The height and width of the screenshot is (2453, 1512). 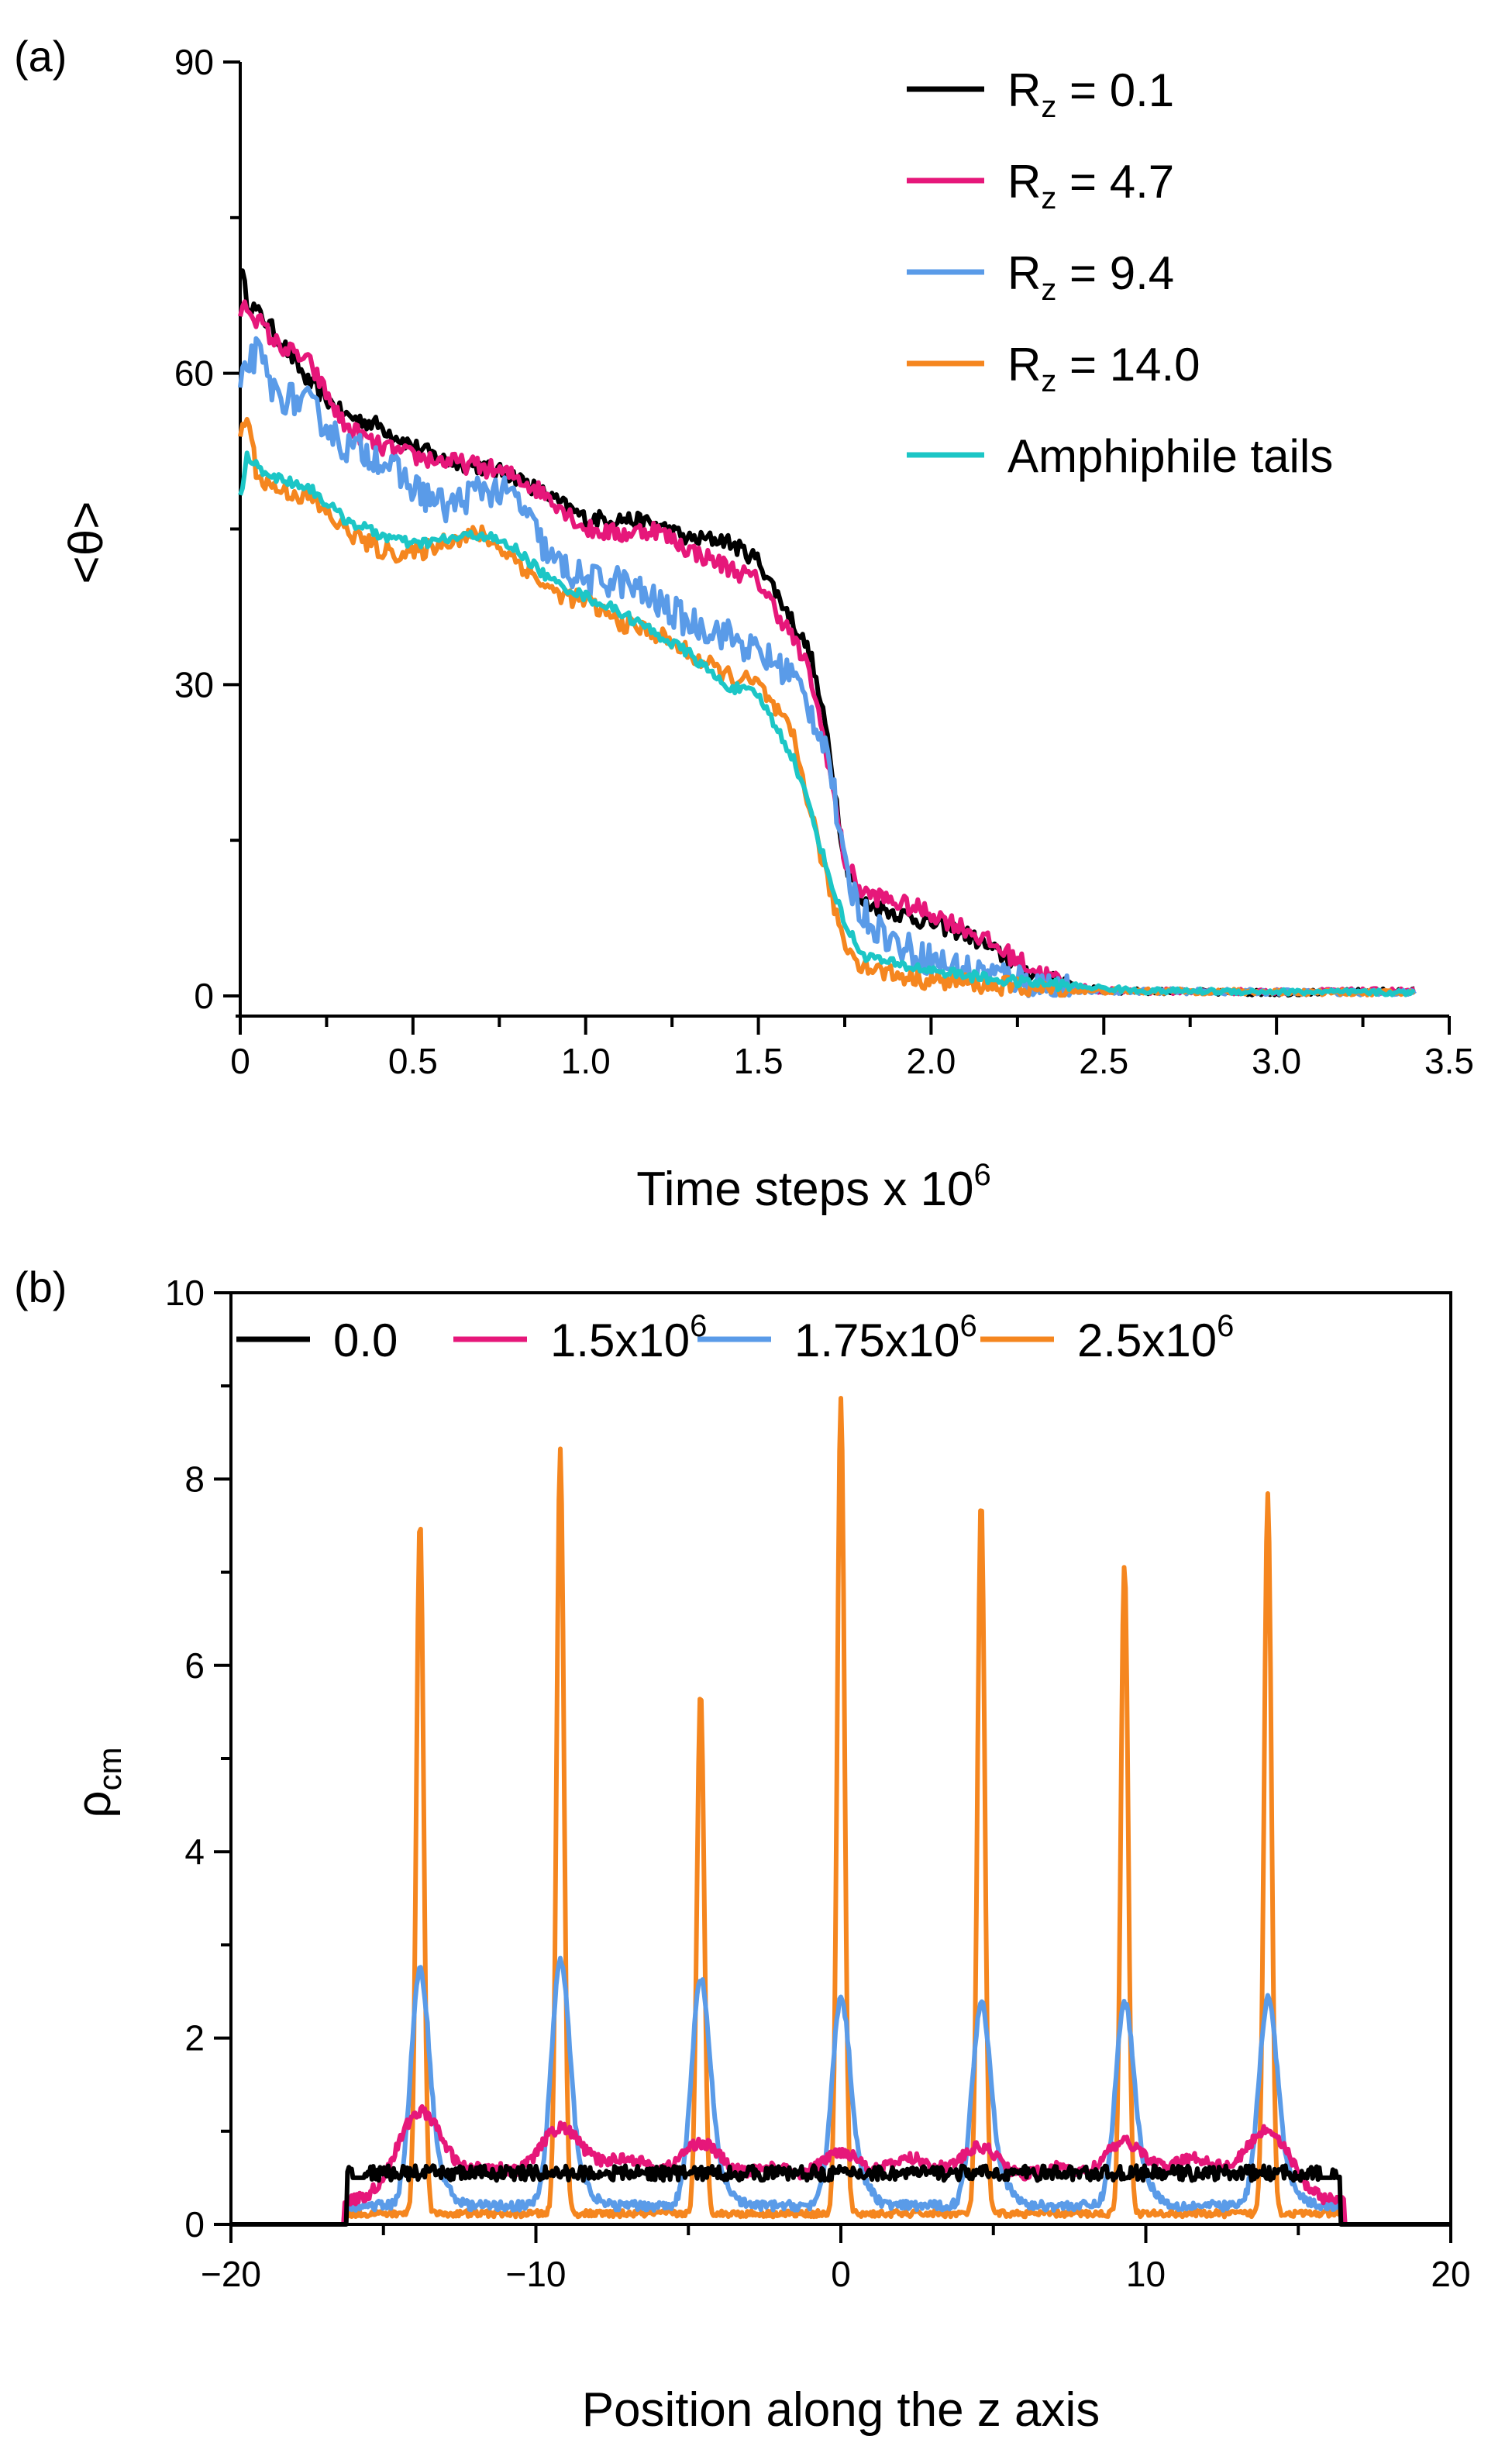 What do you see at coordinates (413, 1061) in the screenshot?
I see `panel-a-x-tick-label: 0.5` at bounding box center [413, 1061].